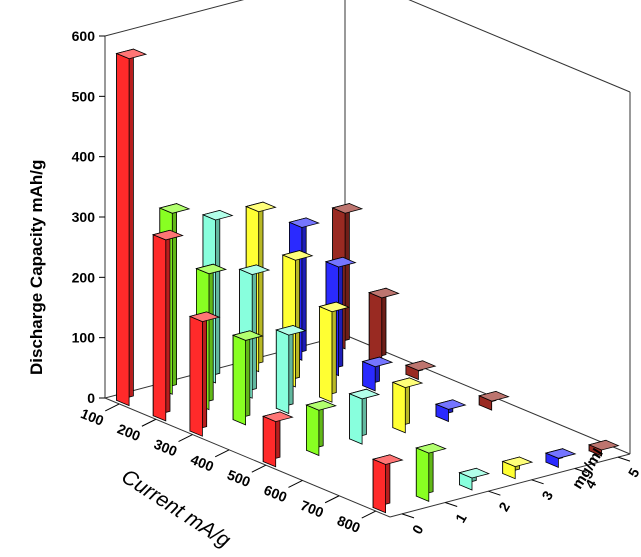 Image resolution: width=641 pixels, height=557 pixels. What do you see at coordinates (84, 36) in the screenshot?
I see `y-tick-label: 600` at bounding box center [84, 36].